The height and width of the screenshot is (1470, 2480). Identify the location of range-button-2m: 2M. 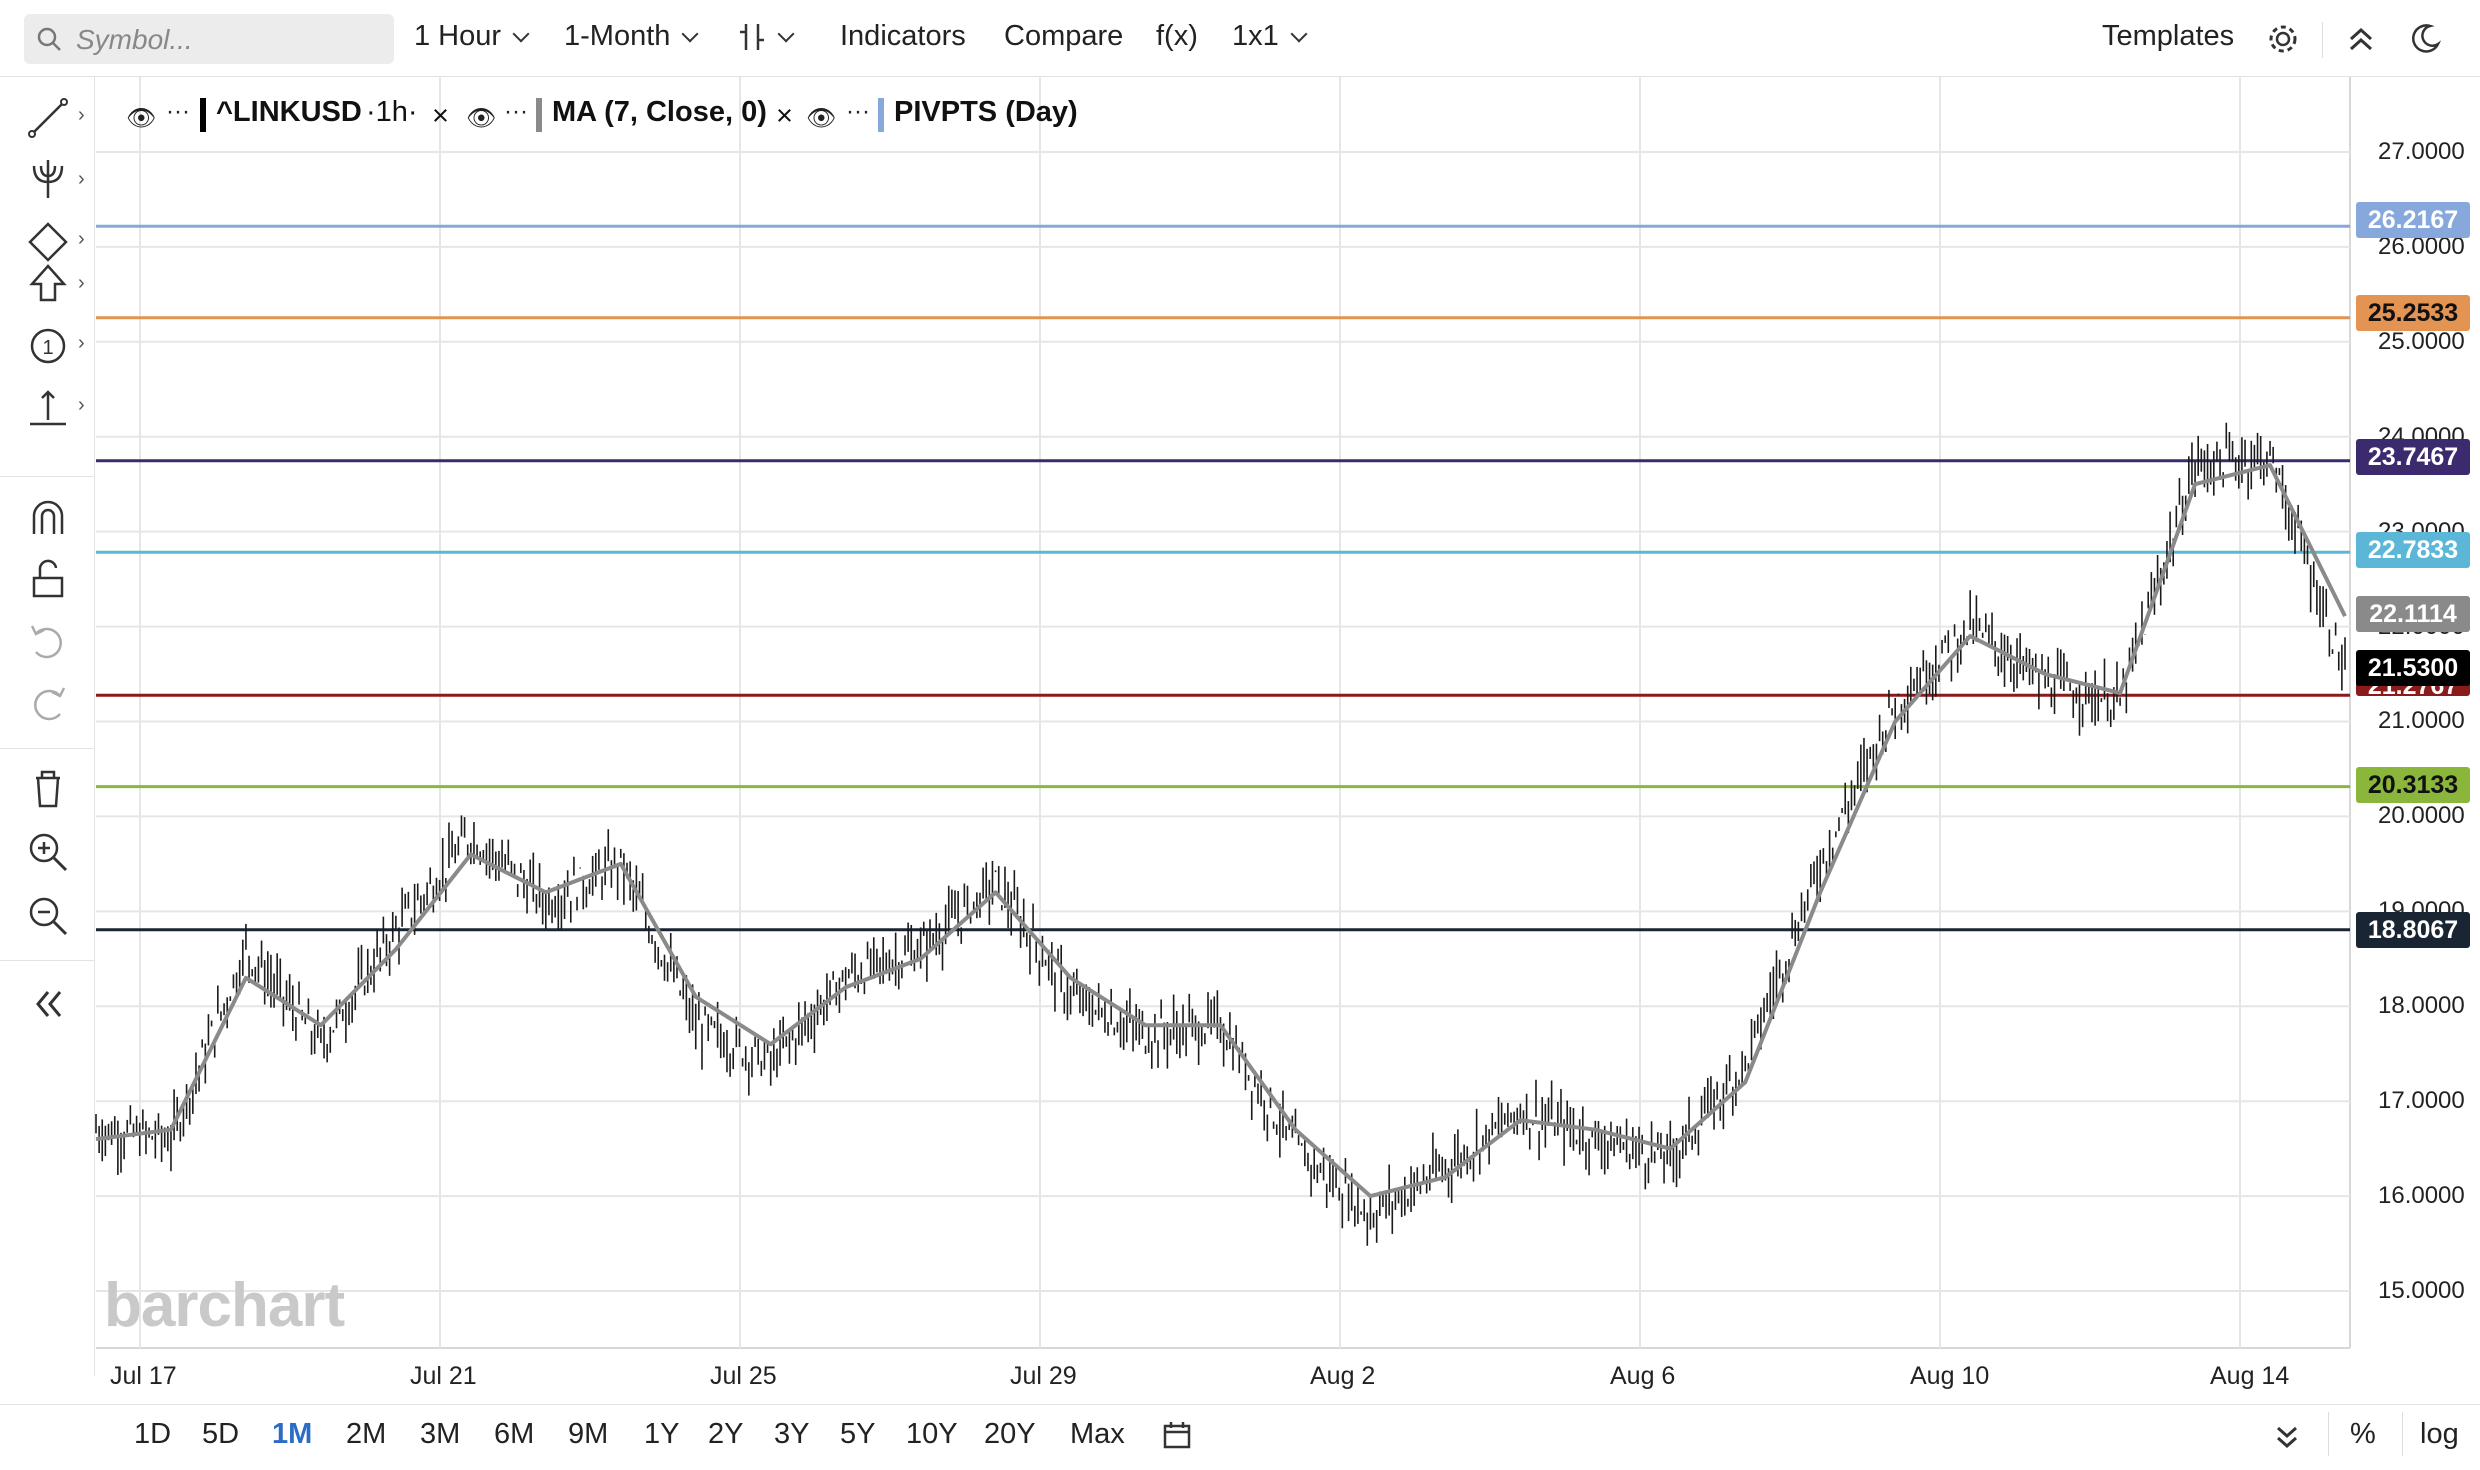
(366, 1434).